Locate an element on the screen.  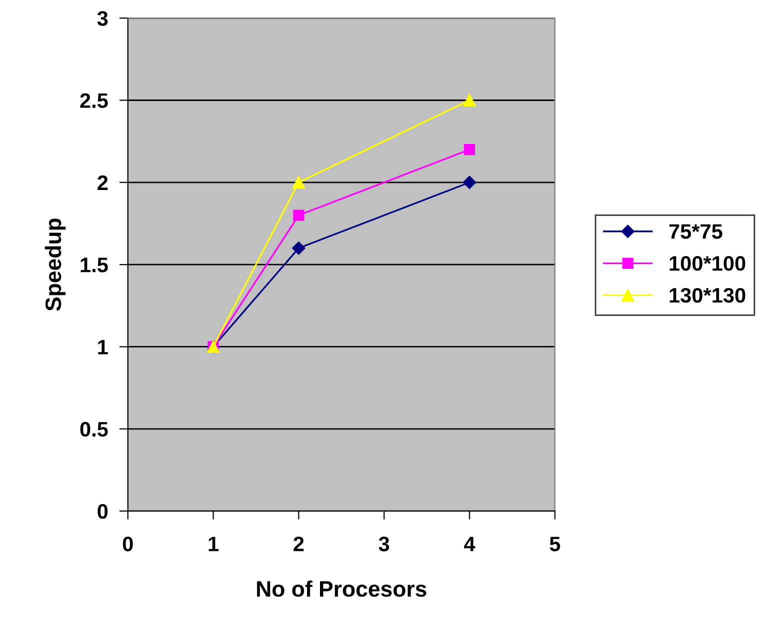
y-tick-label: 3 is located at coordinates (102, 18).